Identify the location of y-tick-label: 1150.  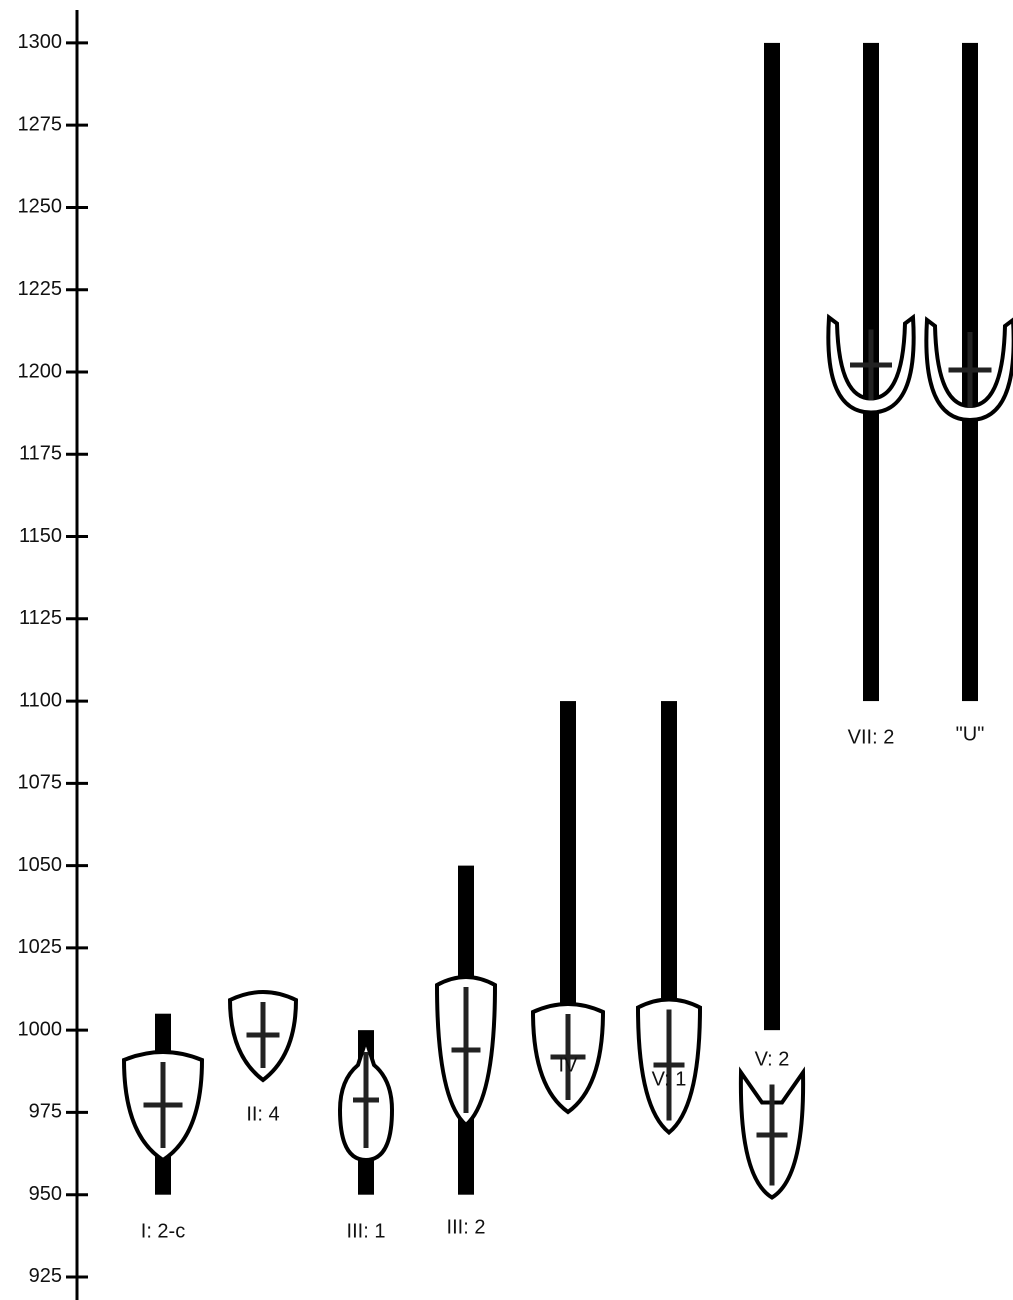
(40, 536).